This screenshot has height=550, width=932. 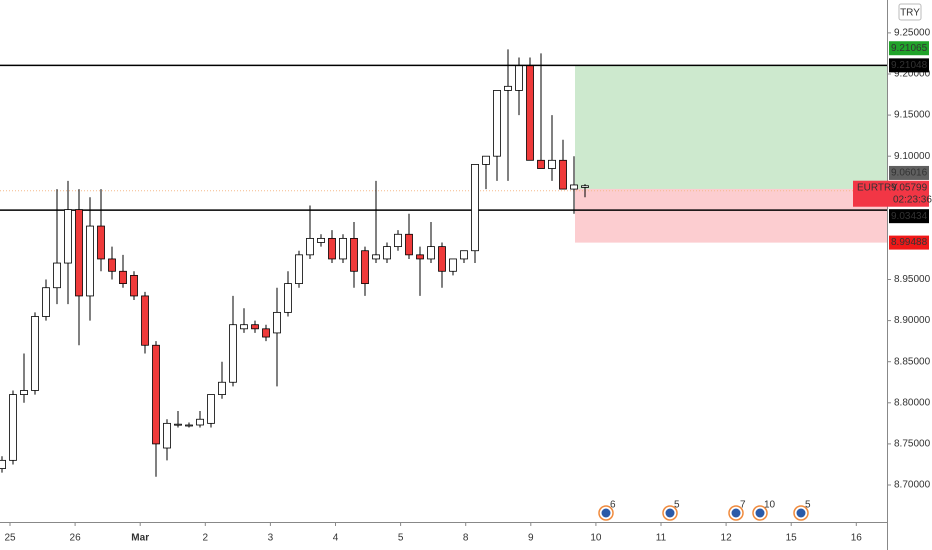 I want to click on x-tick-label: 8, so click(x=466, y=538).